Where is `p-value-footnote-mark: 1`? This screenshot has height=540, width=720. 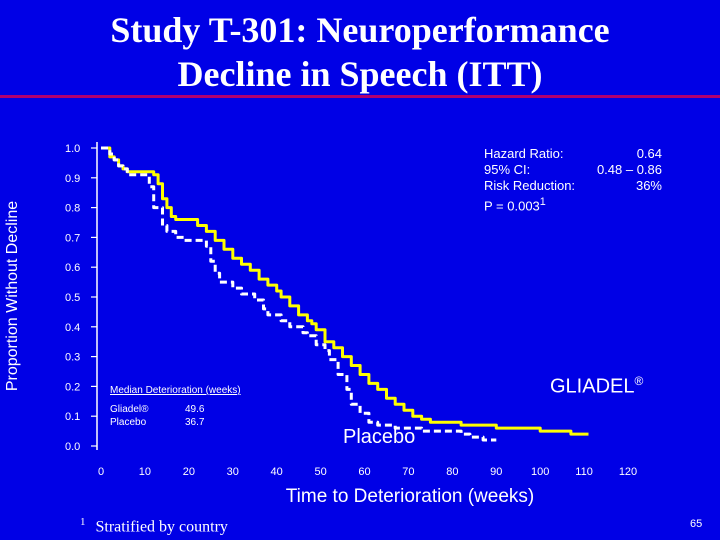
p-value-footnote-mark: 1 is located at coordinates (542, 202).